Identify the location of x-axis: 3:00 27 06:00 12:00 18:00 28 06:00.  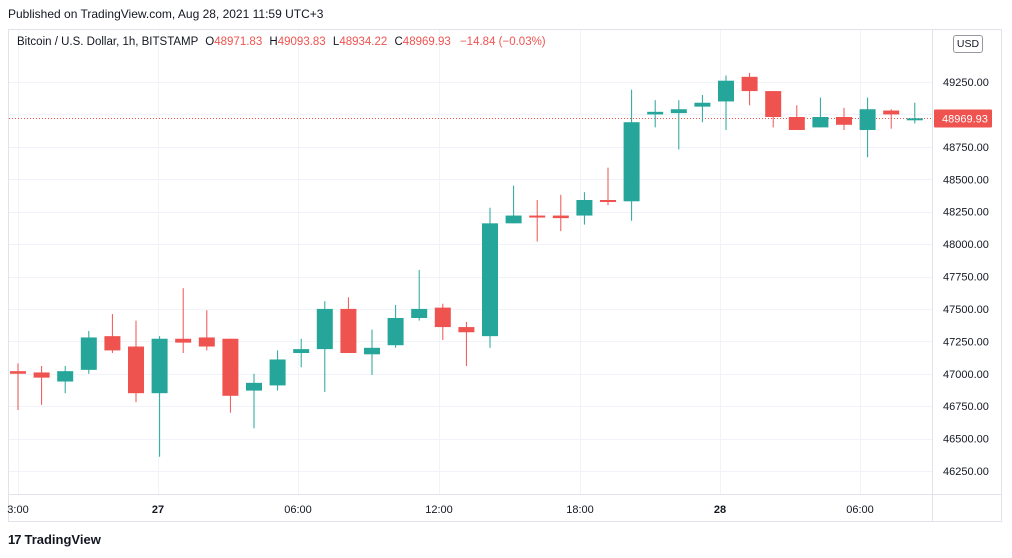
(440, 510).